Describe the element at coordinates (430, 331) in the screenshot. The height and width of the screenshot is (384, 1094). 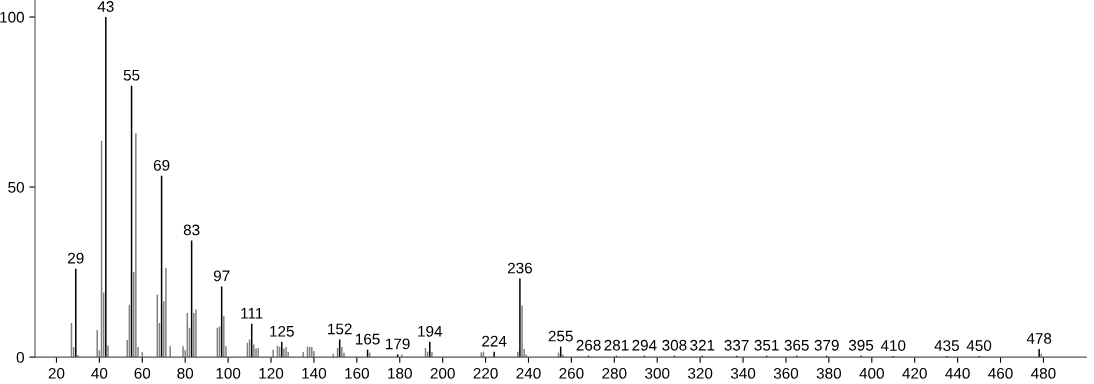
I see `annotation: 194` at that location.